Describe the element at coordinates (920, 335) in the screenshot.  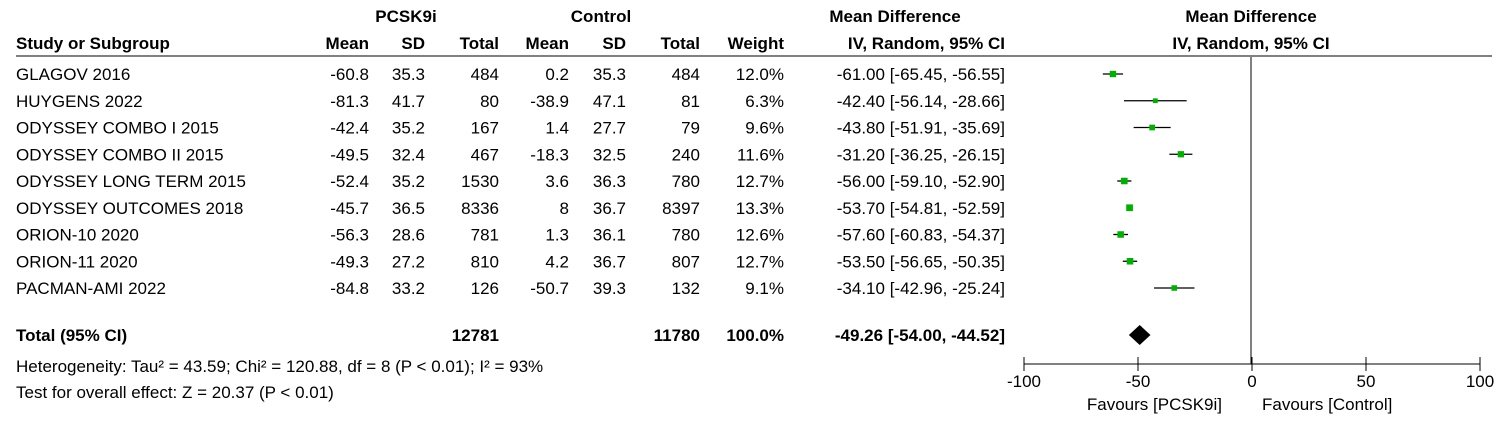
I see `total-ci: -49.26 [-54.00, -44.52]` at that location.